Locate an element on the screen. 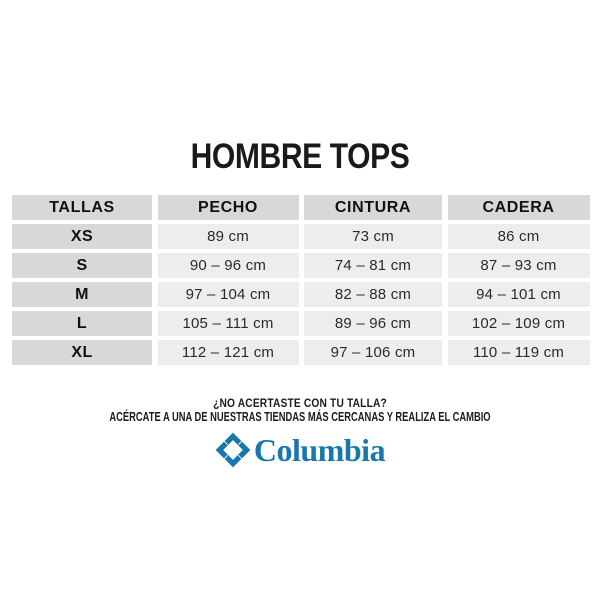  value-s-cintura: 74 – 81 cm is located at coordinates (373, 265).